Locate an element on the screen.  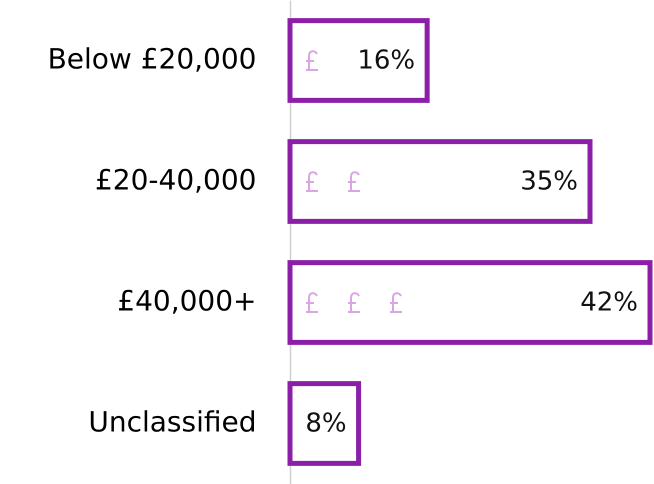
data-label: 16% is located at coordinates (386, 61).